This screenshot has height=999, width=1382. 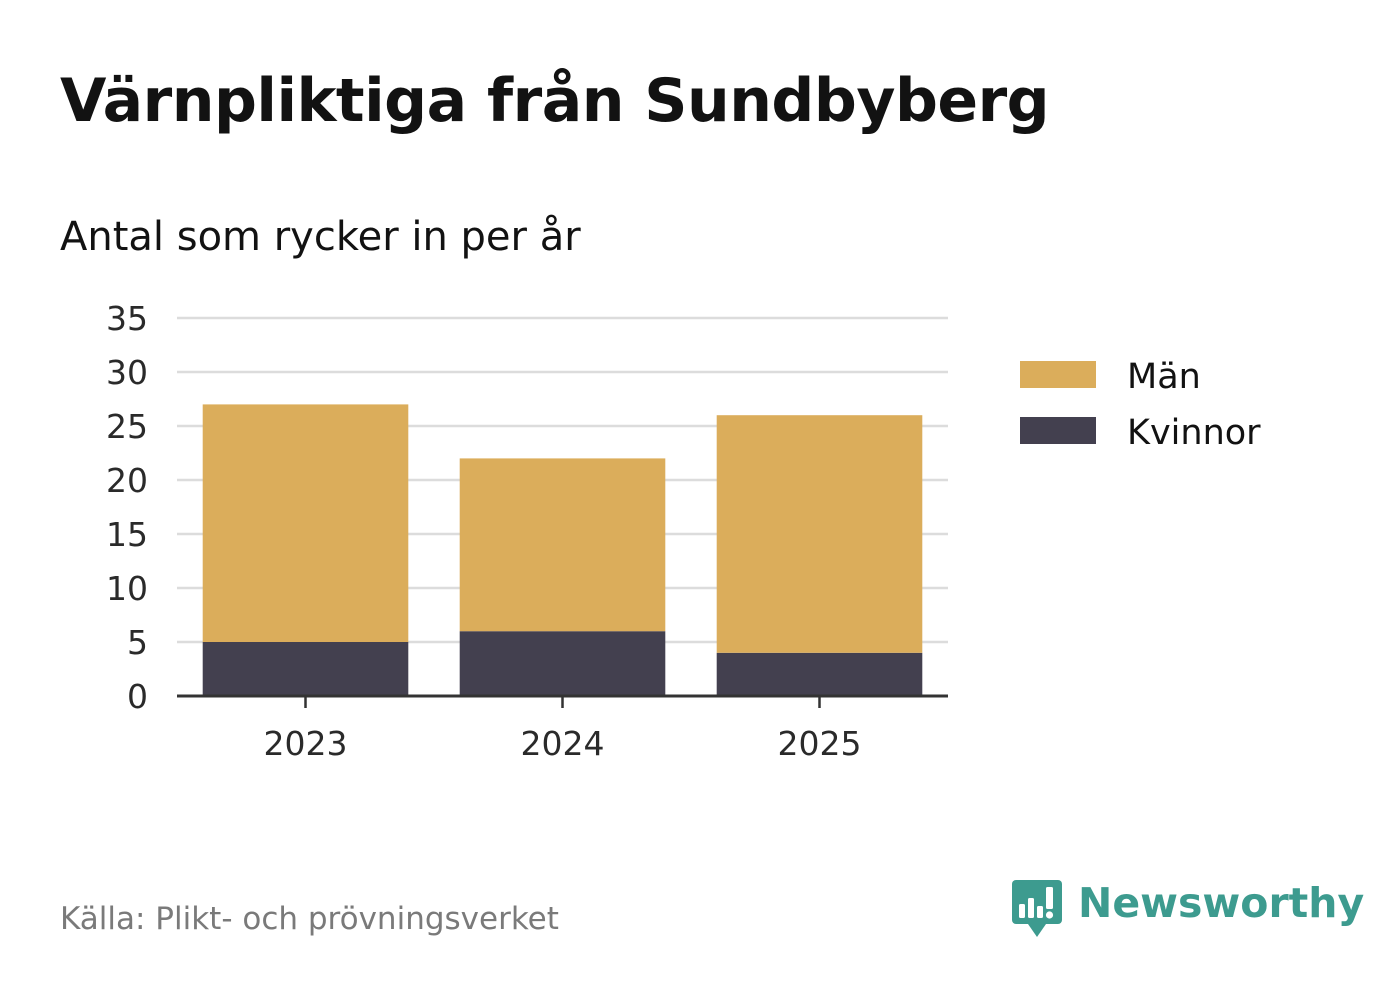 What do you see at coordinates (819, 674) in the screenshot?
I see `bar-kvinnor-2025` at bounding box center [819, 674].